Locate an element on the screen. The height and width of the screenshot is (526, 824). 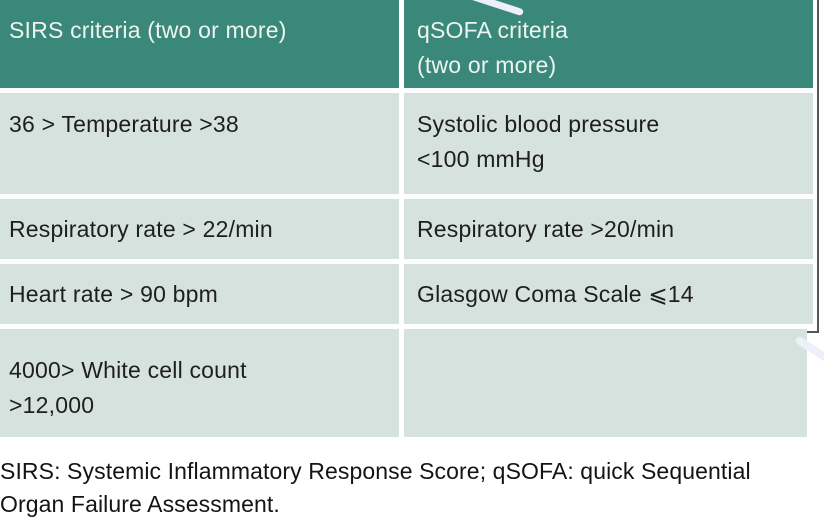
cell-glasgow-coma-scale: Glasgow Coma Scale ⩽14 is located at coordinates (608, 294).